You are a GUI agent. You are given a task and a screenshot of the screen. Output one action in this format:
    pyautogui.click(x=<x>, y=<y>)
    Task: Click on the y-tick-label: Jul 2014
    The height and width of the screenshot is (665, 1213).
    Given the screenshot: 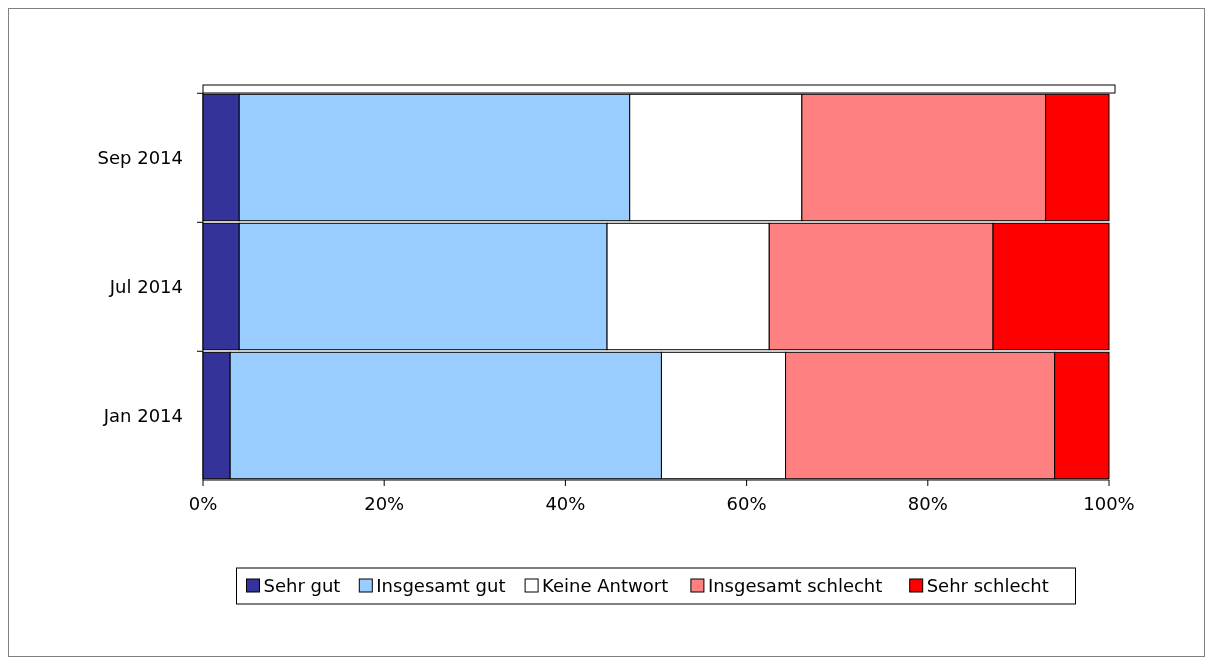 What is the action you would take?
    pyautogui.click(x=145, y=286)
    